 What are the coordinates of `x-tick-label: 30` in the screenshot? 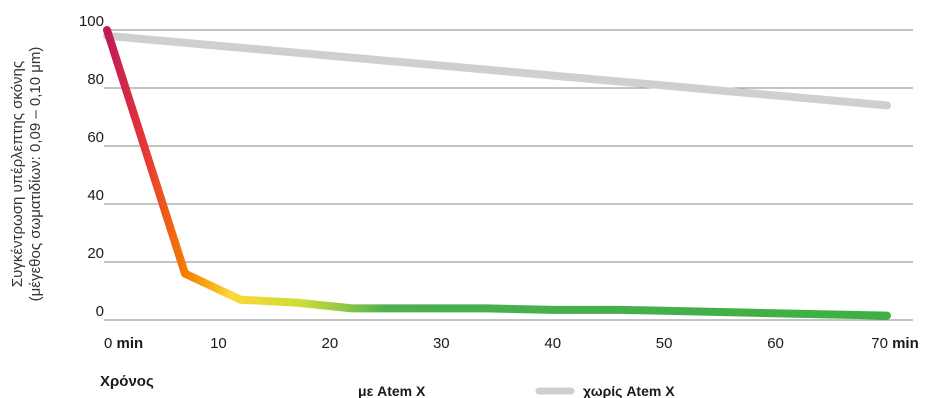 It's located at (441, 343).